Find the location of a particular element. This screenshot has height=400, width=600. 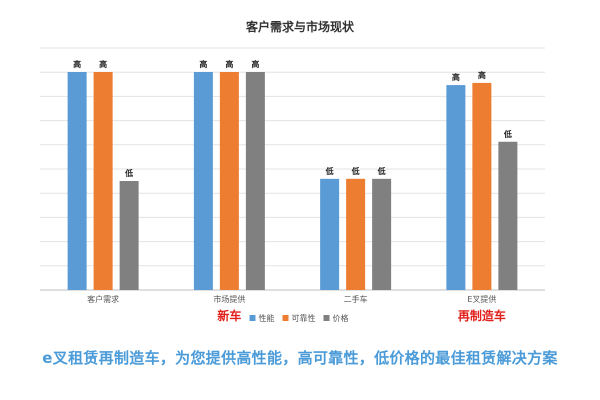

category-label: 客户需求 is located at coordinates (103, 299).